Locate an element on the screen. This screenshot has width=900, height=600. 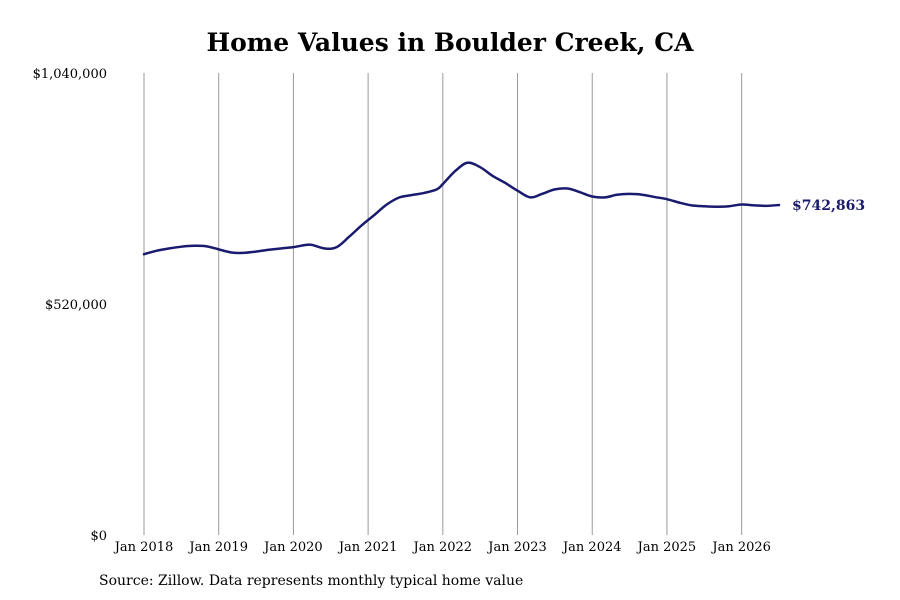
chart-title: Home Values in Boulder Creek, CA is located at coordinates (450, 42).